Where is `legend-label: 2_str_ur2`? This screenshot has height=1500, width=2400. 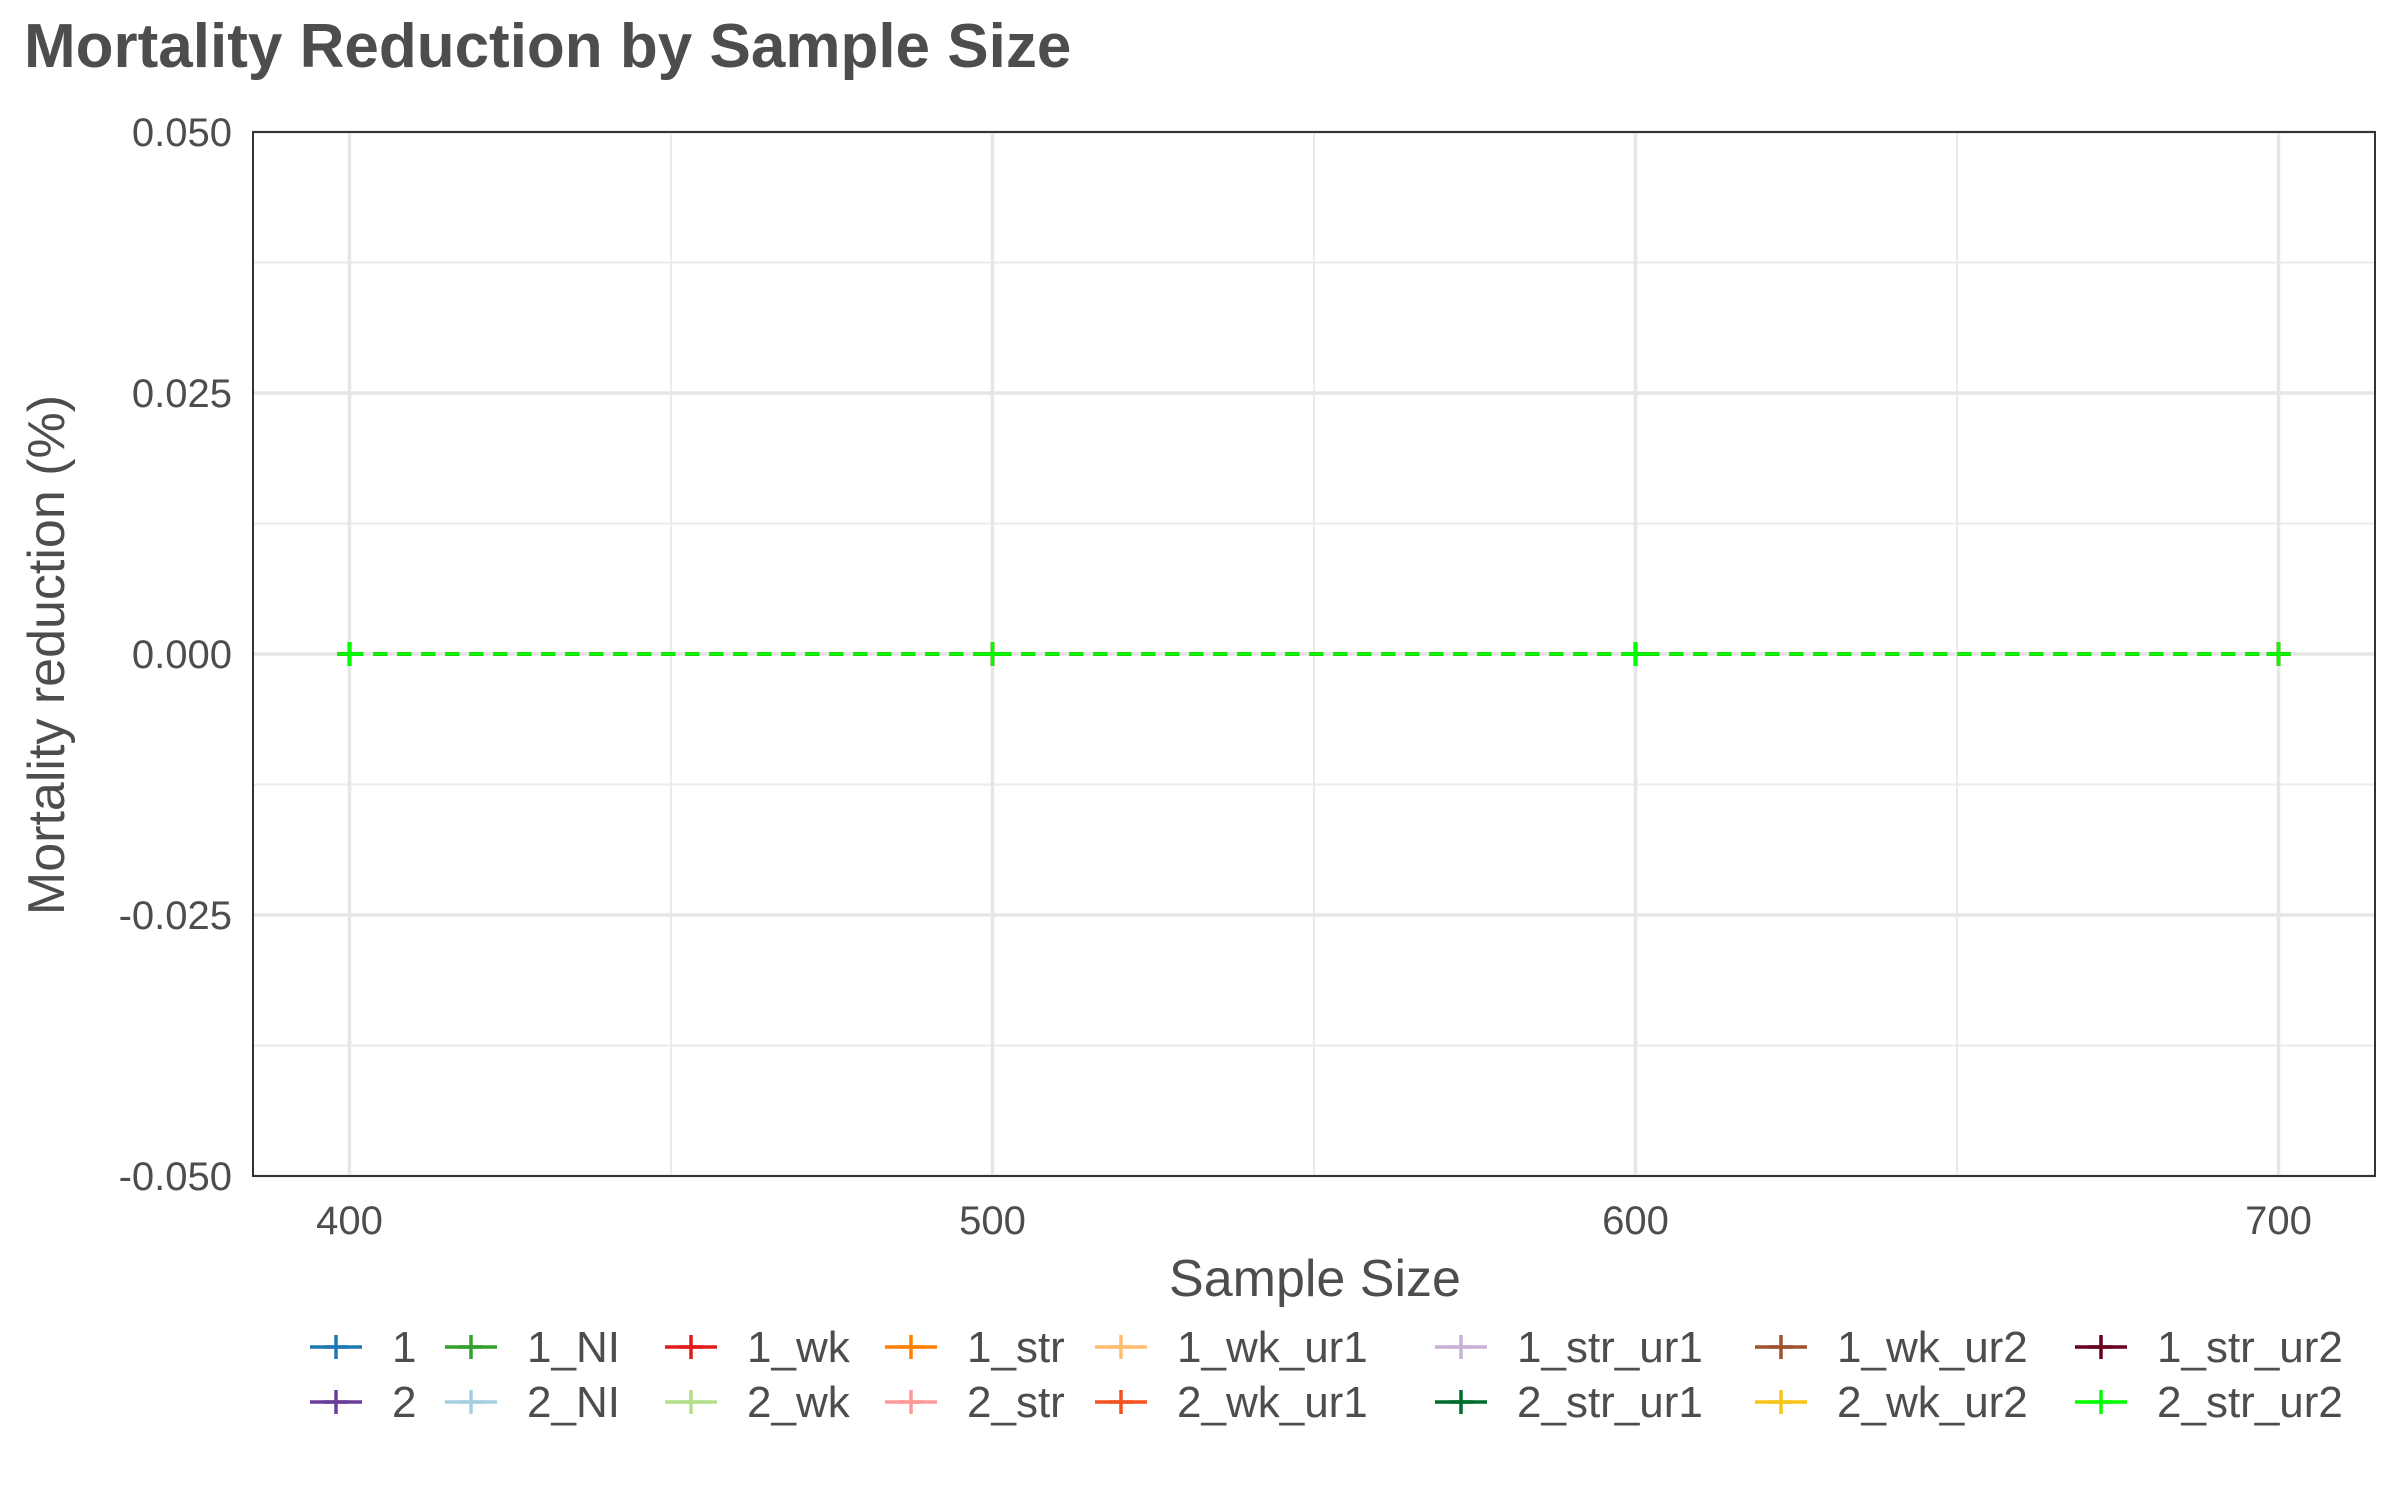
legend-label: 2_str_ur2 is located at coordinates (2250, 1402).